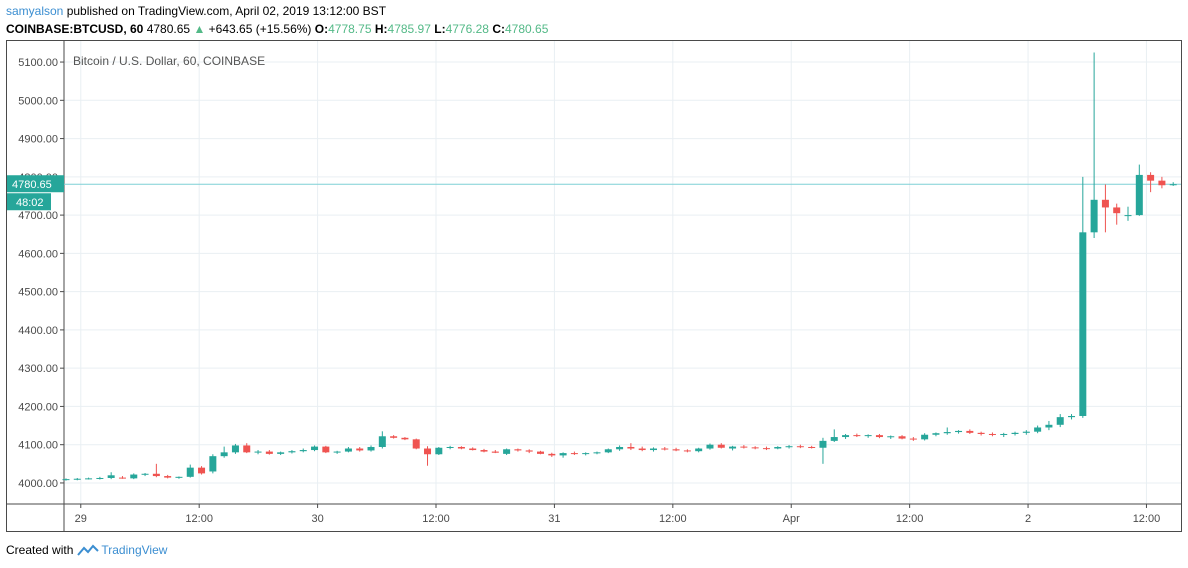 The width and height of the screenshot is (1188, 568). Describe the element at coordinates (409, 29) in the screenshot. I see `high-value: 4785.97` at that location.